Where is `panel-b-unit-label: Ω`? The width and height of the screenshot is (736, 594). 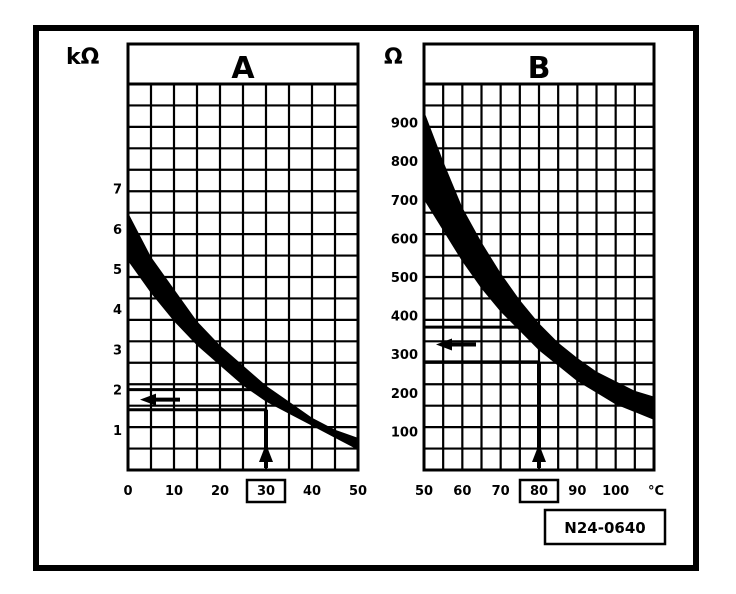
panel-b-unit-label: Ω is located at coordinates (393, 57).